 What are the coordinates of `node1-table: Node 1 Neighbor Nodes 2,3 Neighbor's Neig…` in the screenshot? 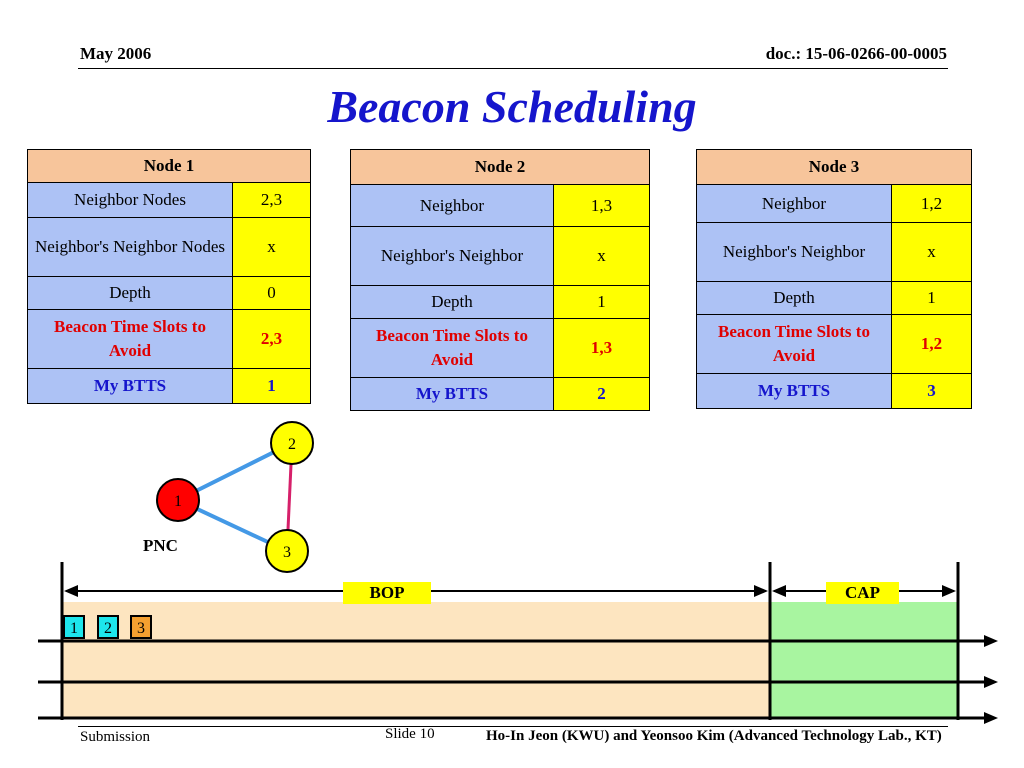 It's located at (169, 276).